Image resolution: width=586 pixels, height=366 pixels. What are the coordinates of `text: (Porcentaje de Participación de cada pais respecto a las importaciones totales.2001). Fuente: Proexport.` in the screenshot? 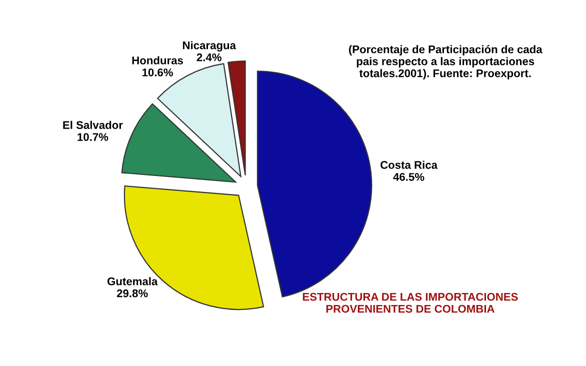 It's located at (445, 62).